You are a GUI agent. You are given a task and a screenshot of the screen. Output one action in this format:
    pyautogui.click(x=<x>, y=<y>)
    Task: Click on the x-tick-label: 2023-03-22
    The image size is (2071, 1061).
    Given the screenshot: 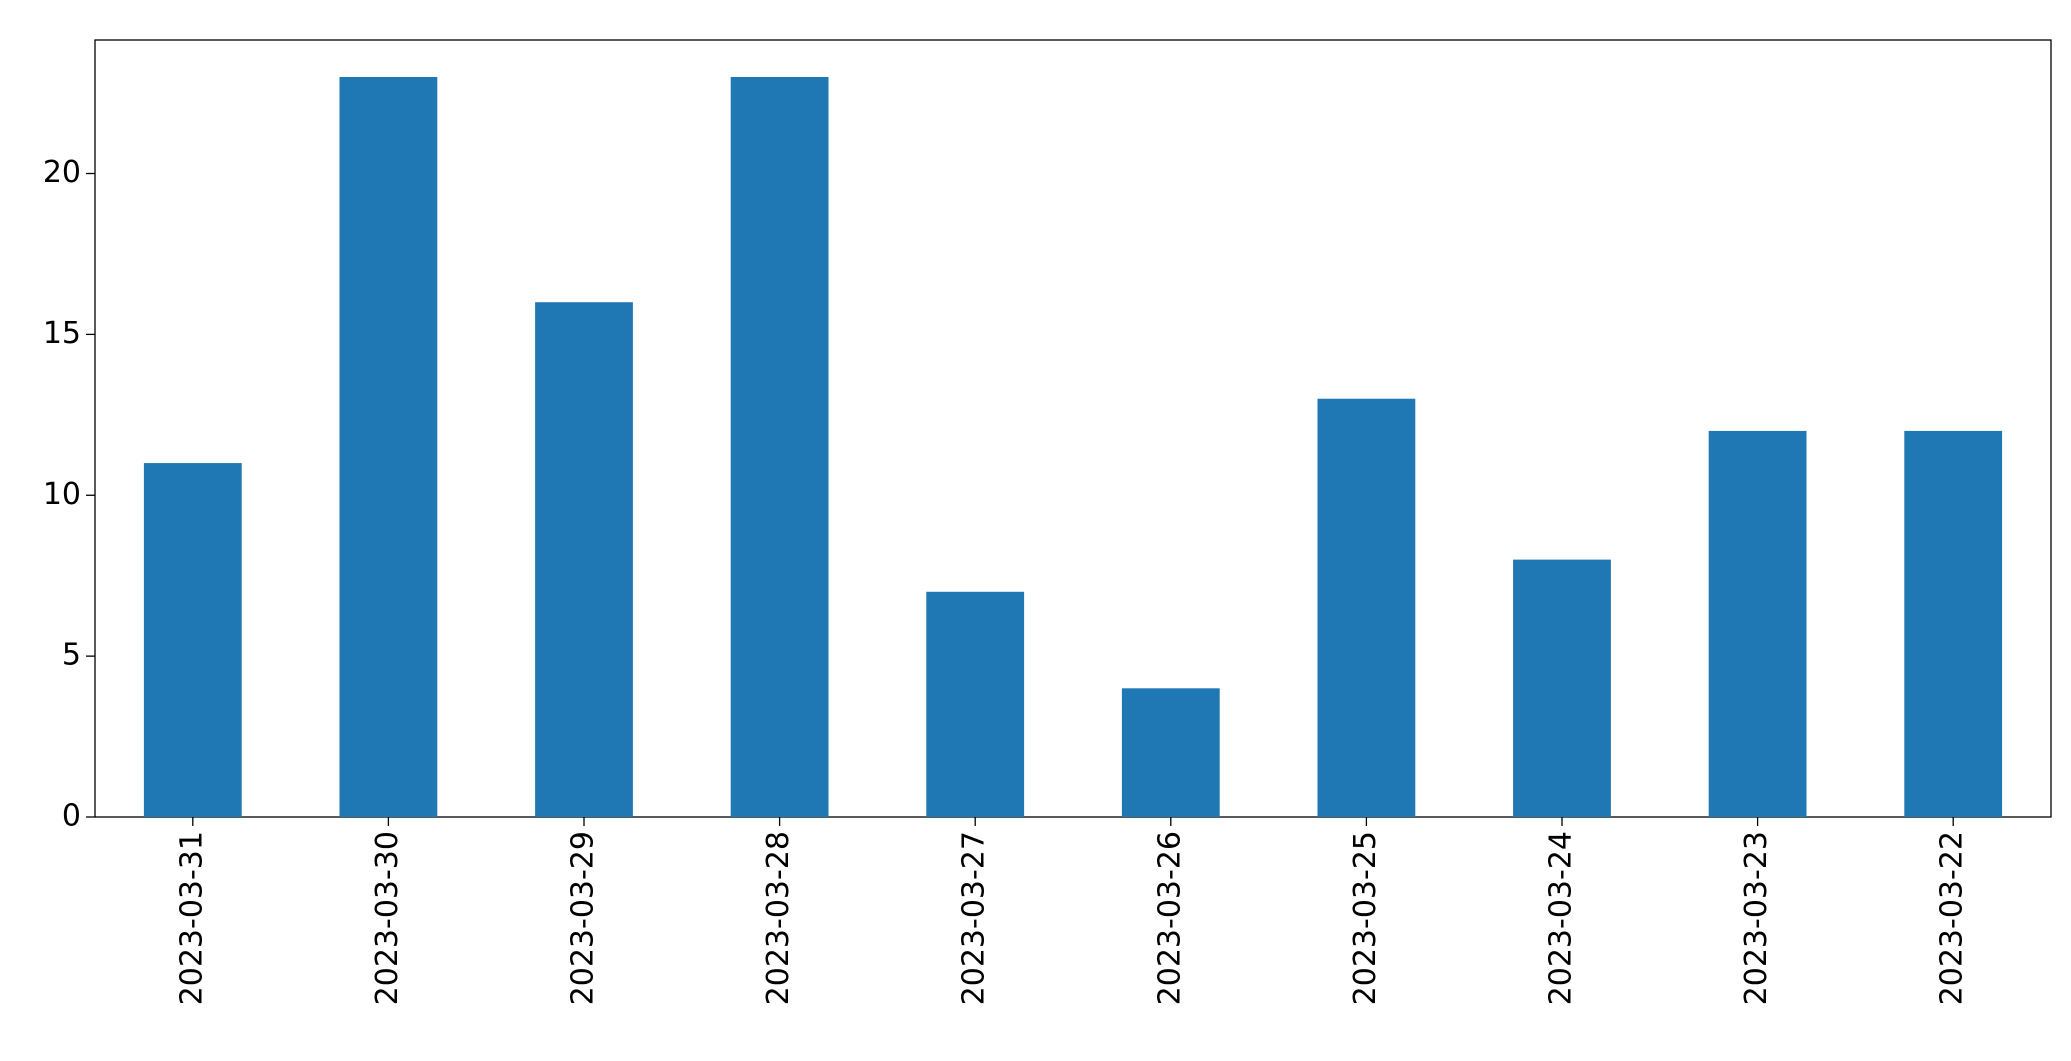 What is the action you would take?
    pyautogui.click(x=1952, y=918)
    